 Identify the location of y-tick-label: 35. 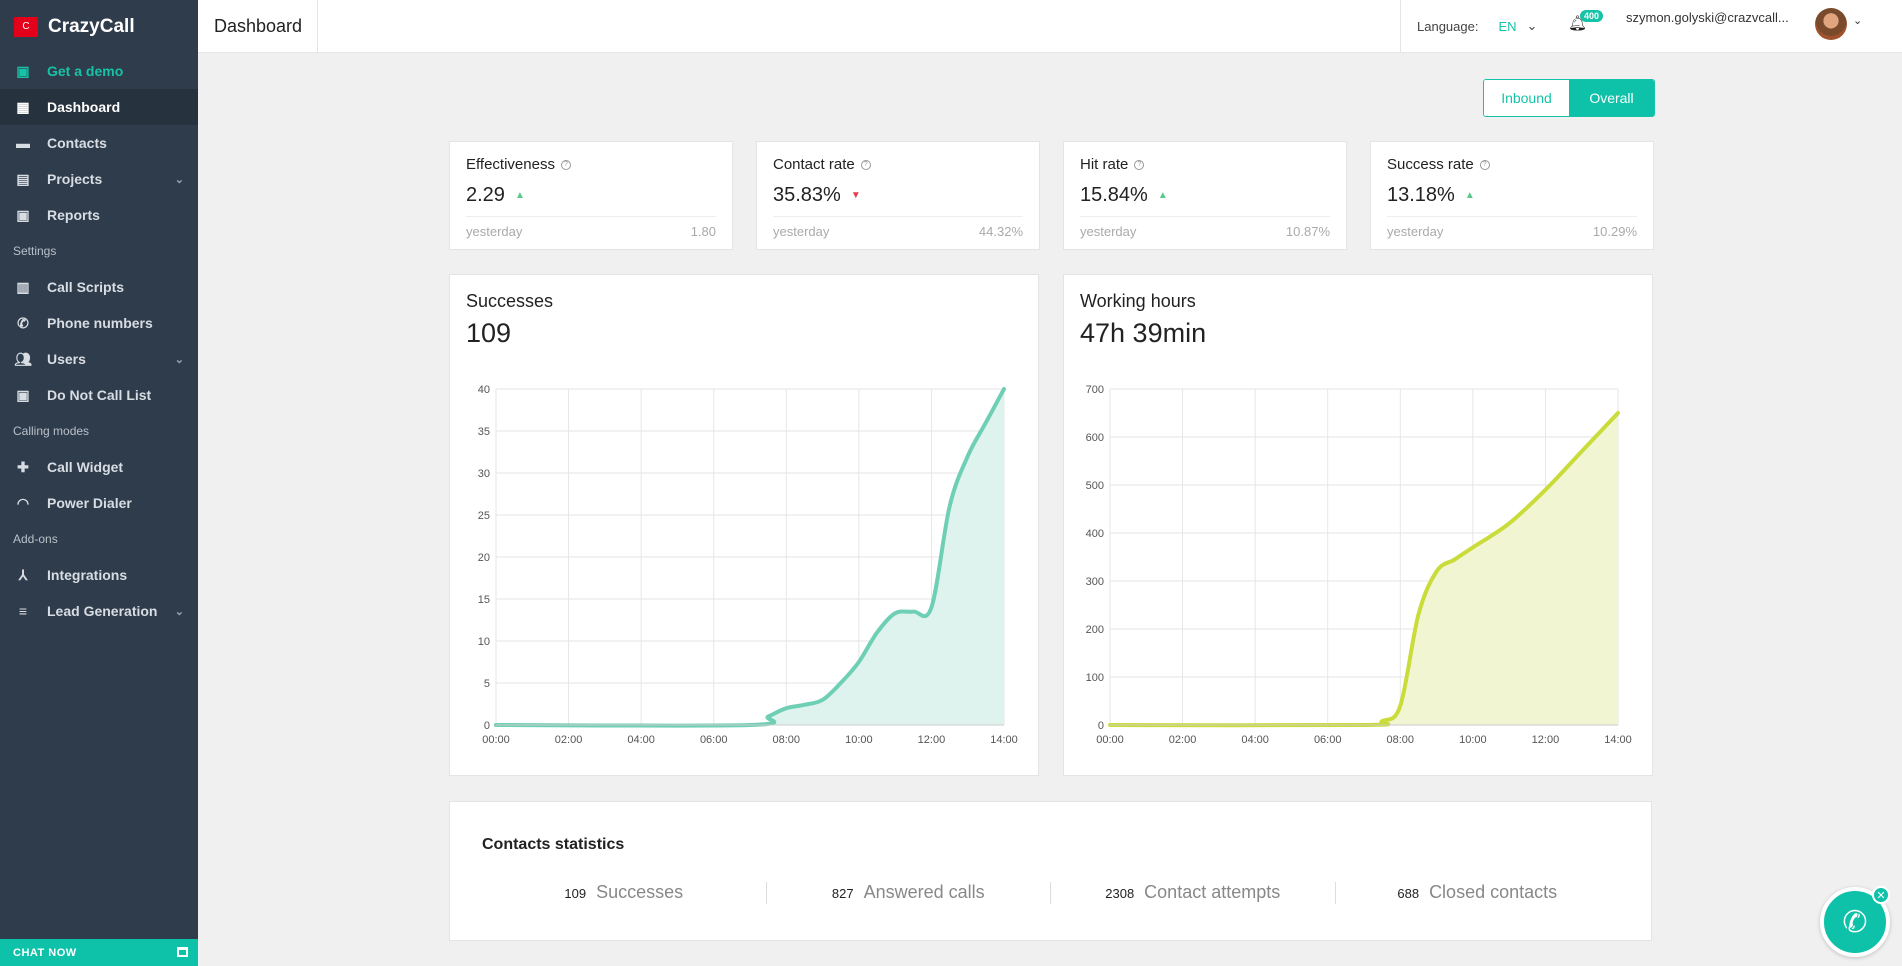
(484, 432).